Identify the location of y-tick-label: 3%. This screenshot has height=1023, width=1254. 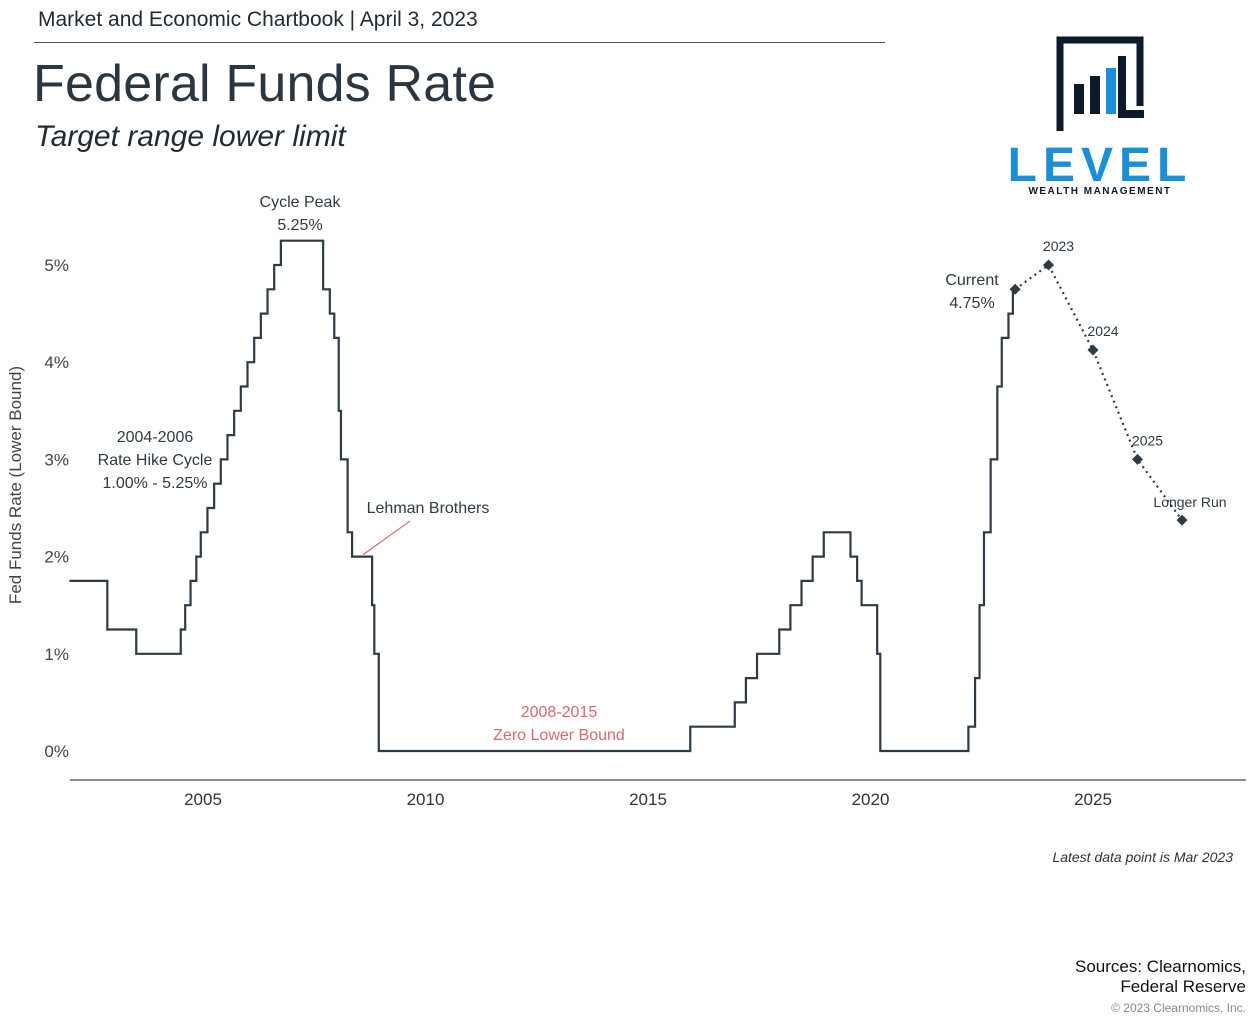
(56, 459).